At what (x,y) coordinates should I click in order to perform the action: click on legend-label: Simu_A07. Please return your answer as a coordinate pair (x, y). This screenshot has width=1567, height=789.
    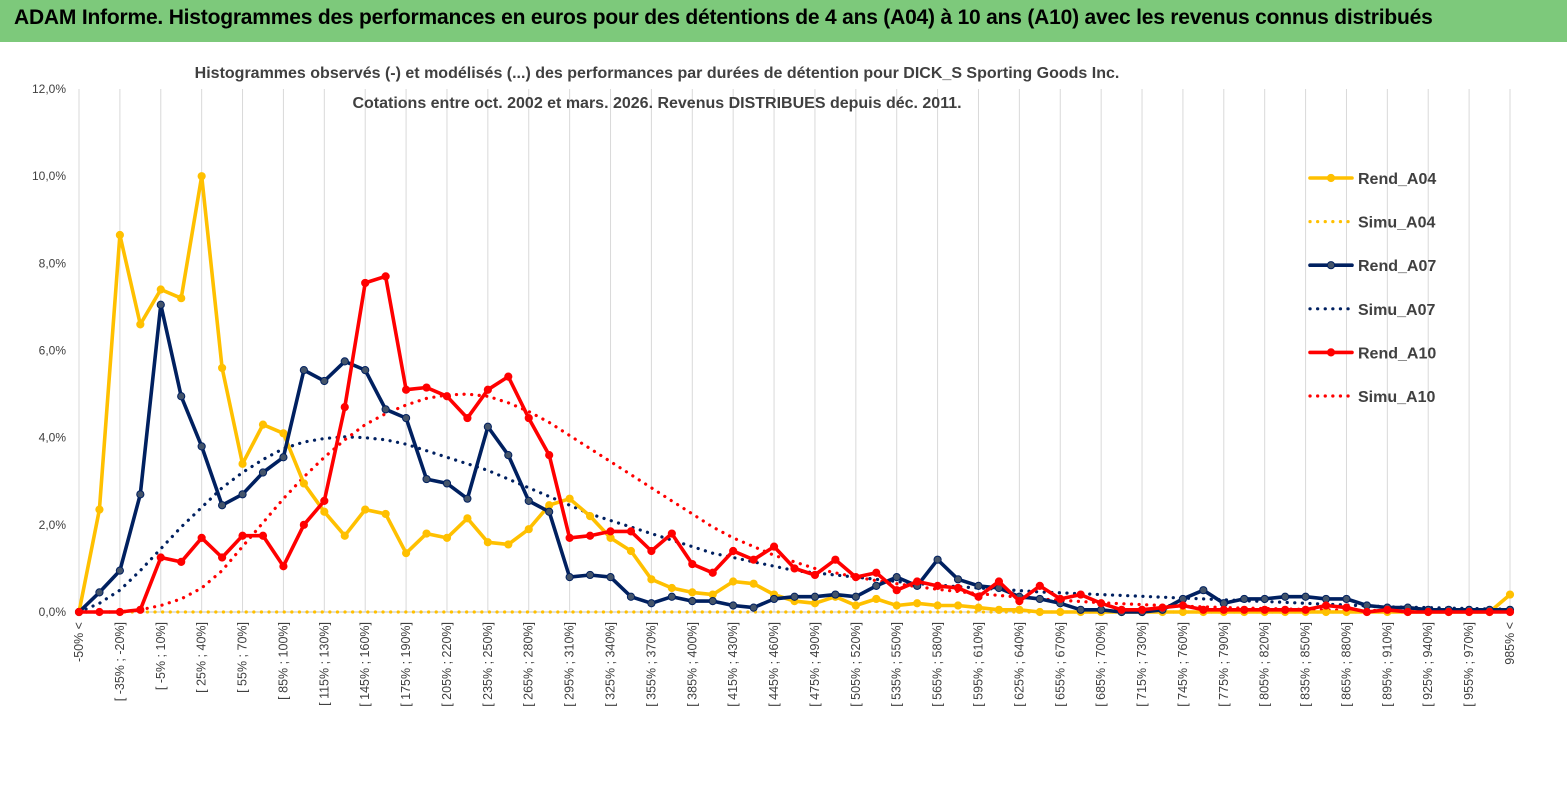
    Looking at the image, I should click on (1396, 310).